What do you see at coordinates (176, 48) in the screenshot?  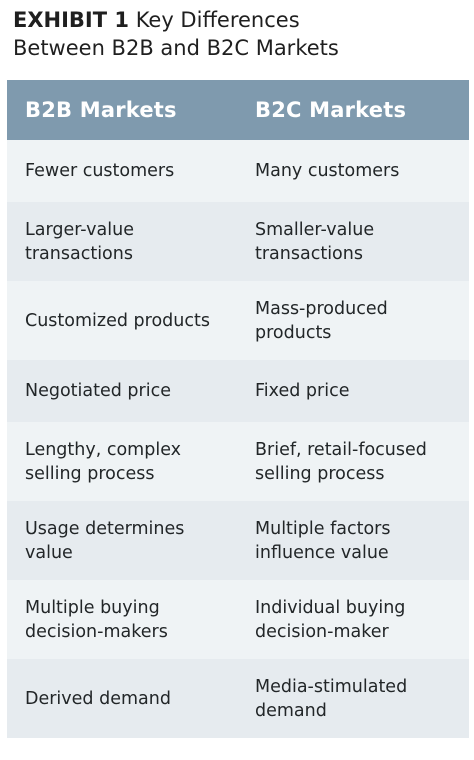 I see `exhibit-title-line-2: Between B2B and B2C Markets` at bounding box center [176, 48].